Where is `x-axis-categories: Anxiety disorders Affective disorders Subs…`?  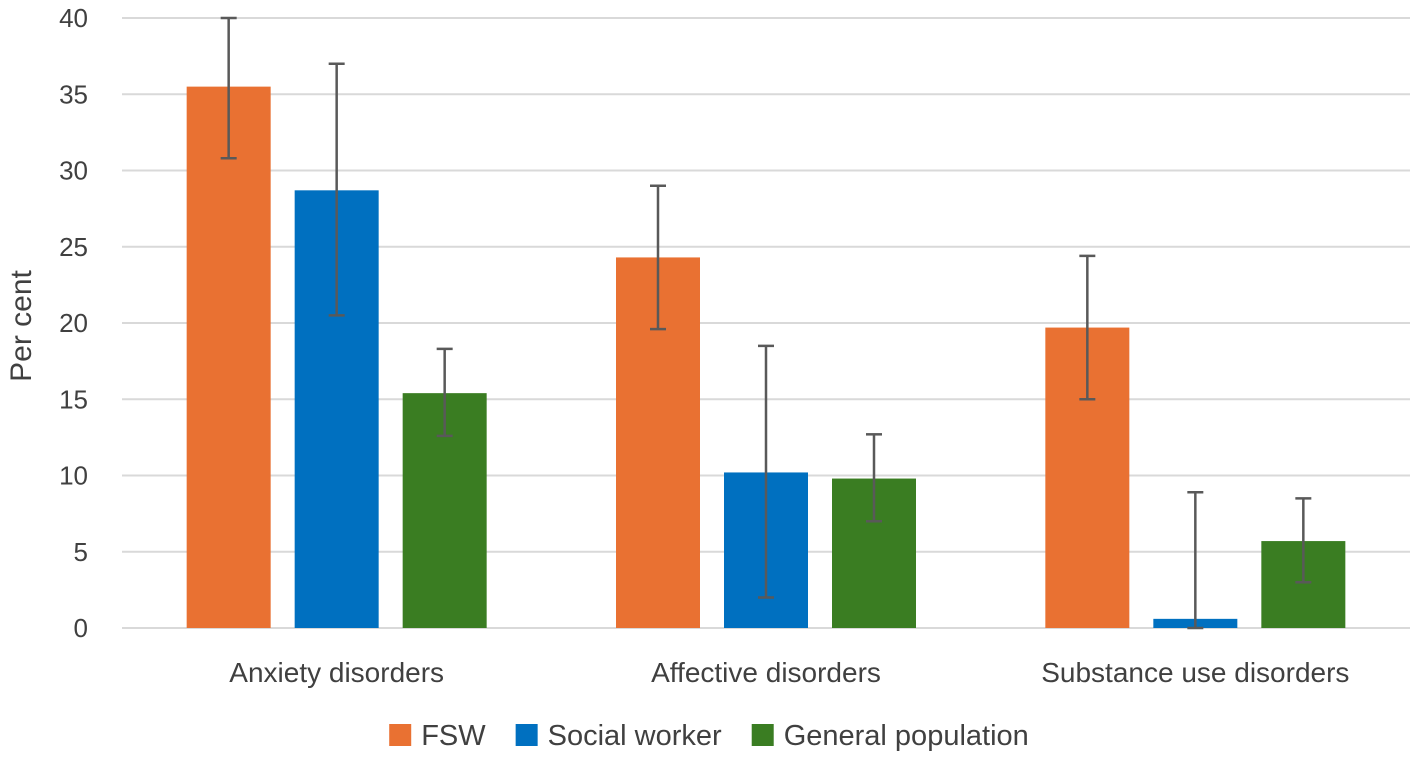
x-axis-categories: Anxiety disorders Affective disorders Subs… is located at coordinates (789, 672).